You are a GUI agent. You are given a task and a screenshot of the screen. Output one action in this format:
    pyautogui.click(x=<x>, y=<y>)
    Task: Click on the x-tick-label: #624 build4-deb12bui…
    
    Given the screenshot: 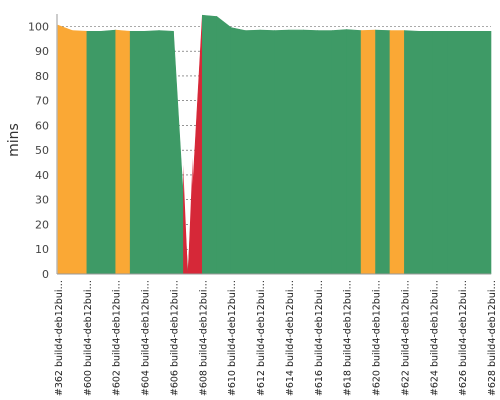 What is the action you would take?
    pyautogui.click(x=434, y=338)
    